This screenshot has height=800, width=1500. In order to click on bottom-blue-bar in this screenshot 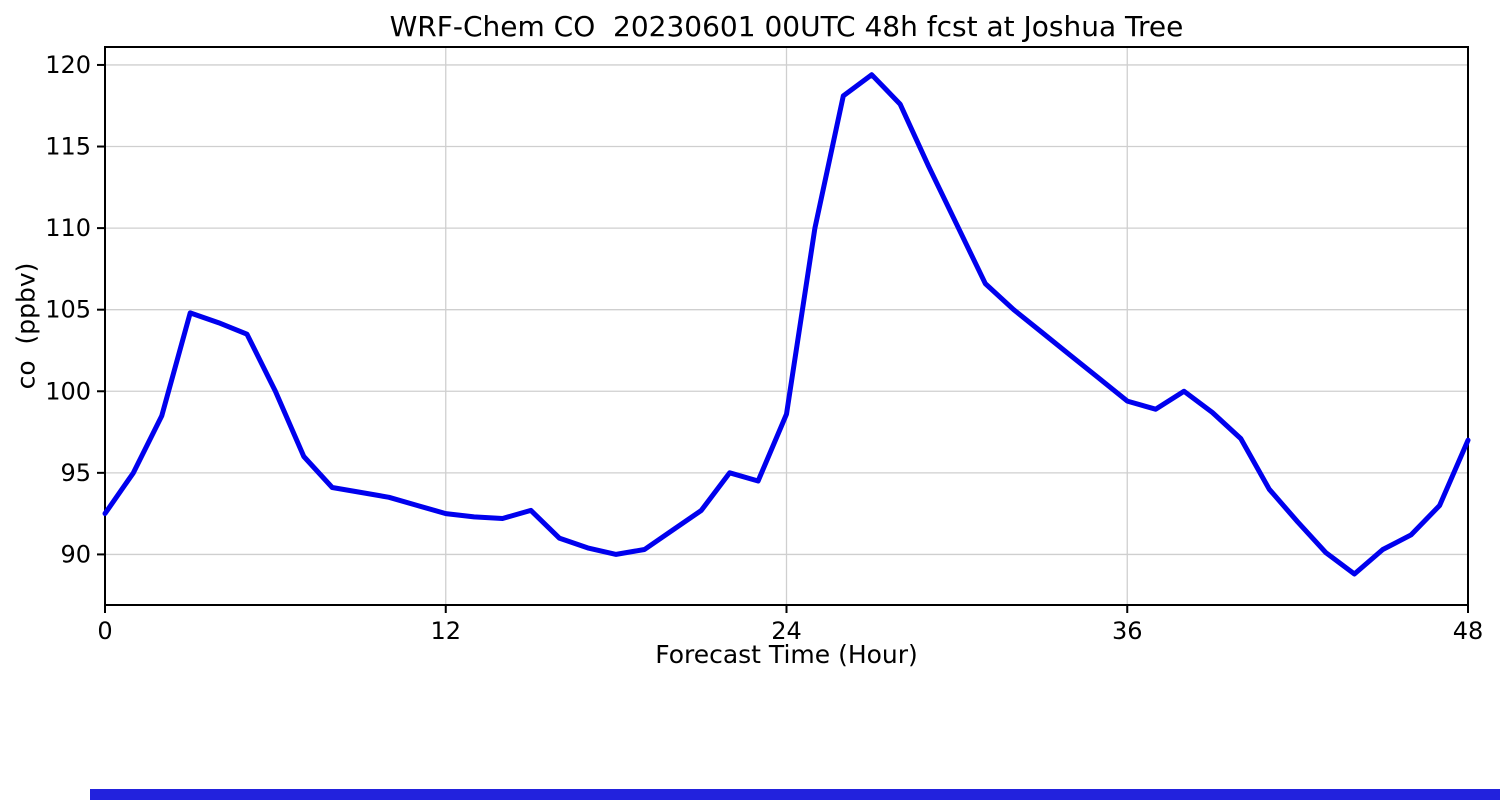, I will do `click(795, 794)`.